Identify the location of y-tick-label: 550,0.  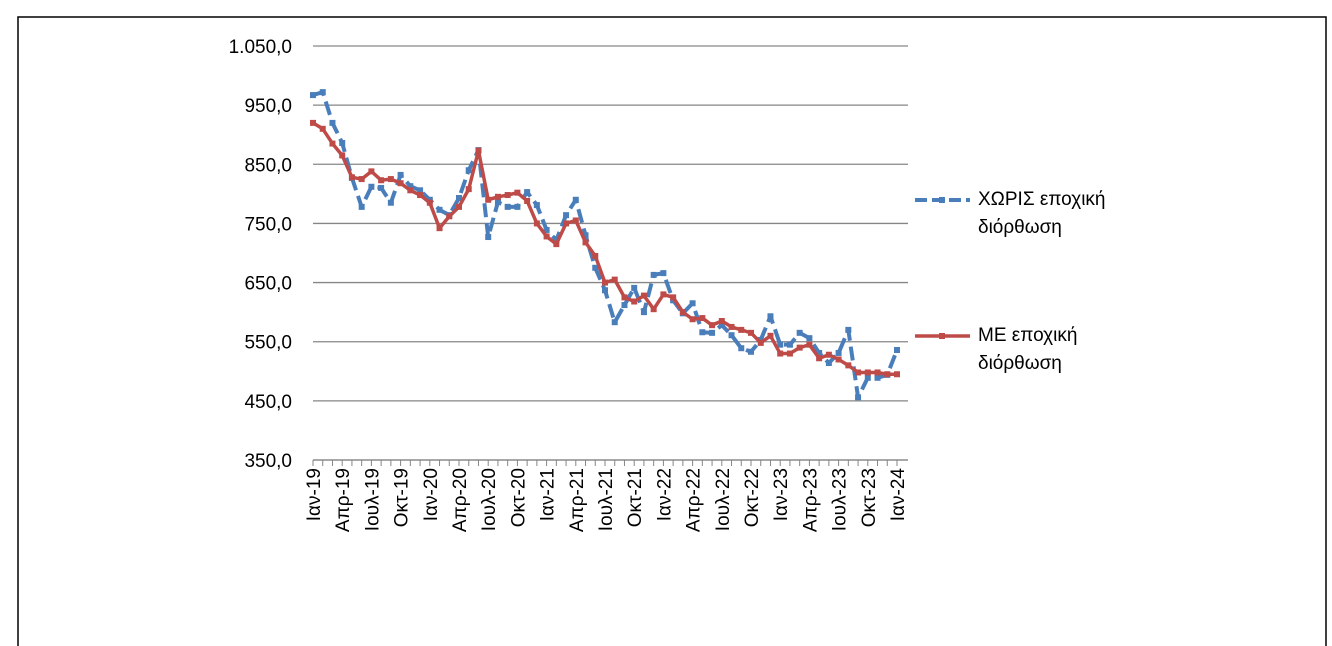
(268, 343).